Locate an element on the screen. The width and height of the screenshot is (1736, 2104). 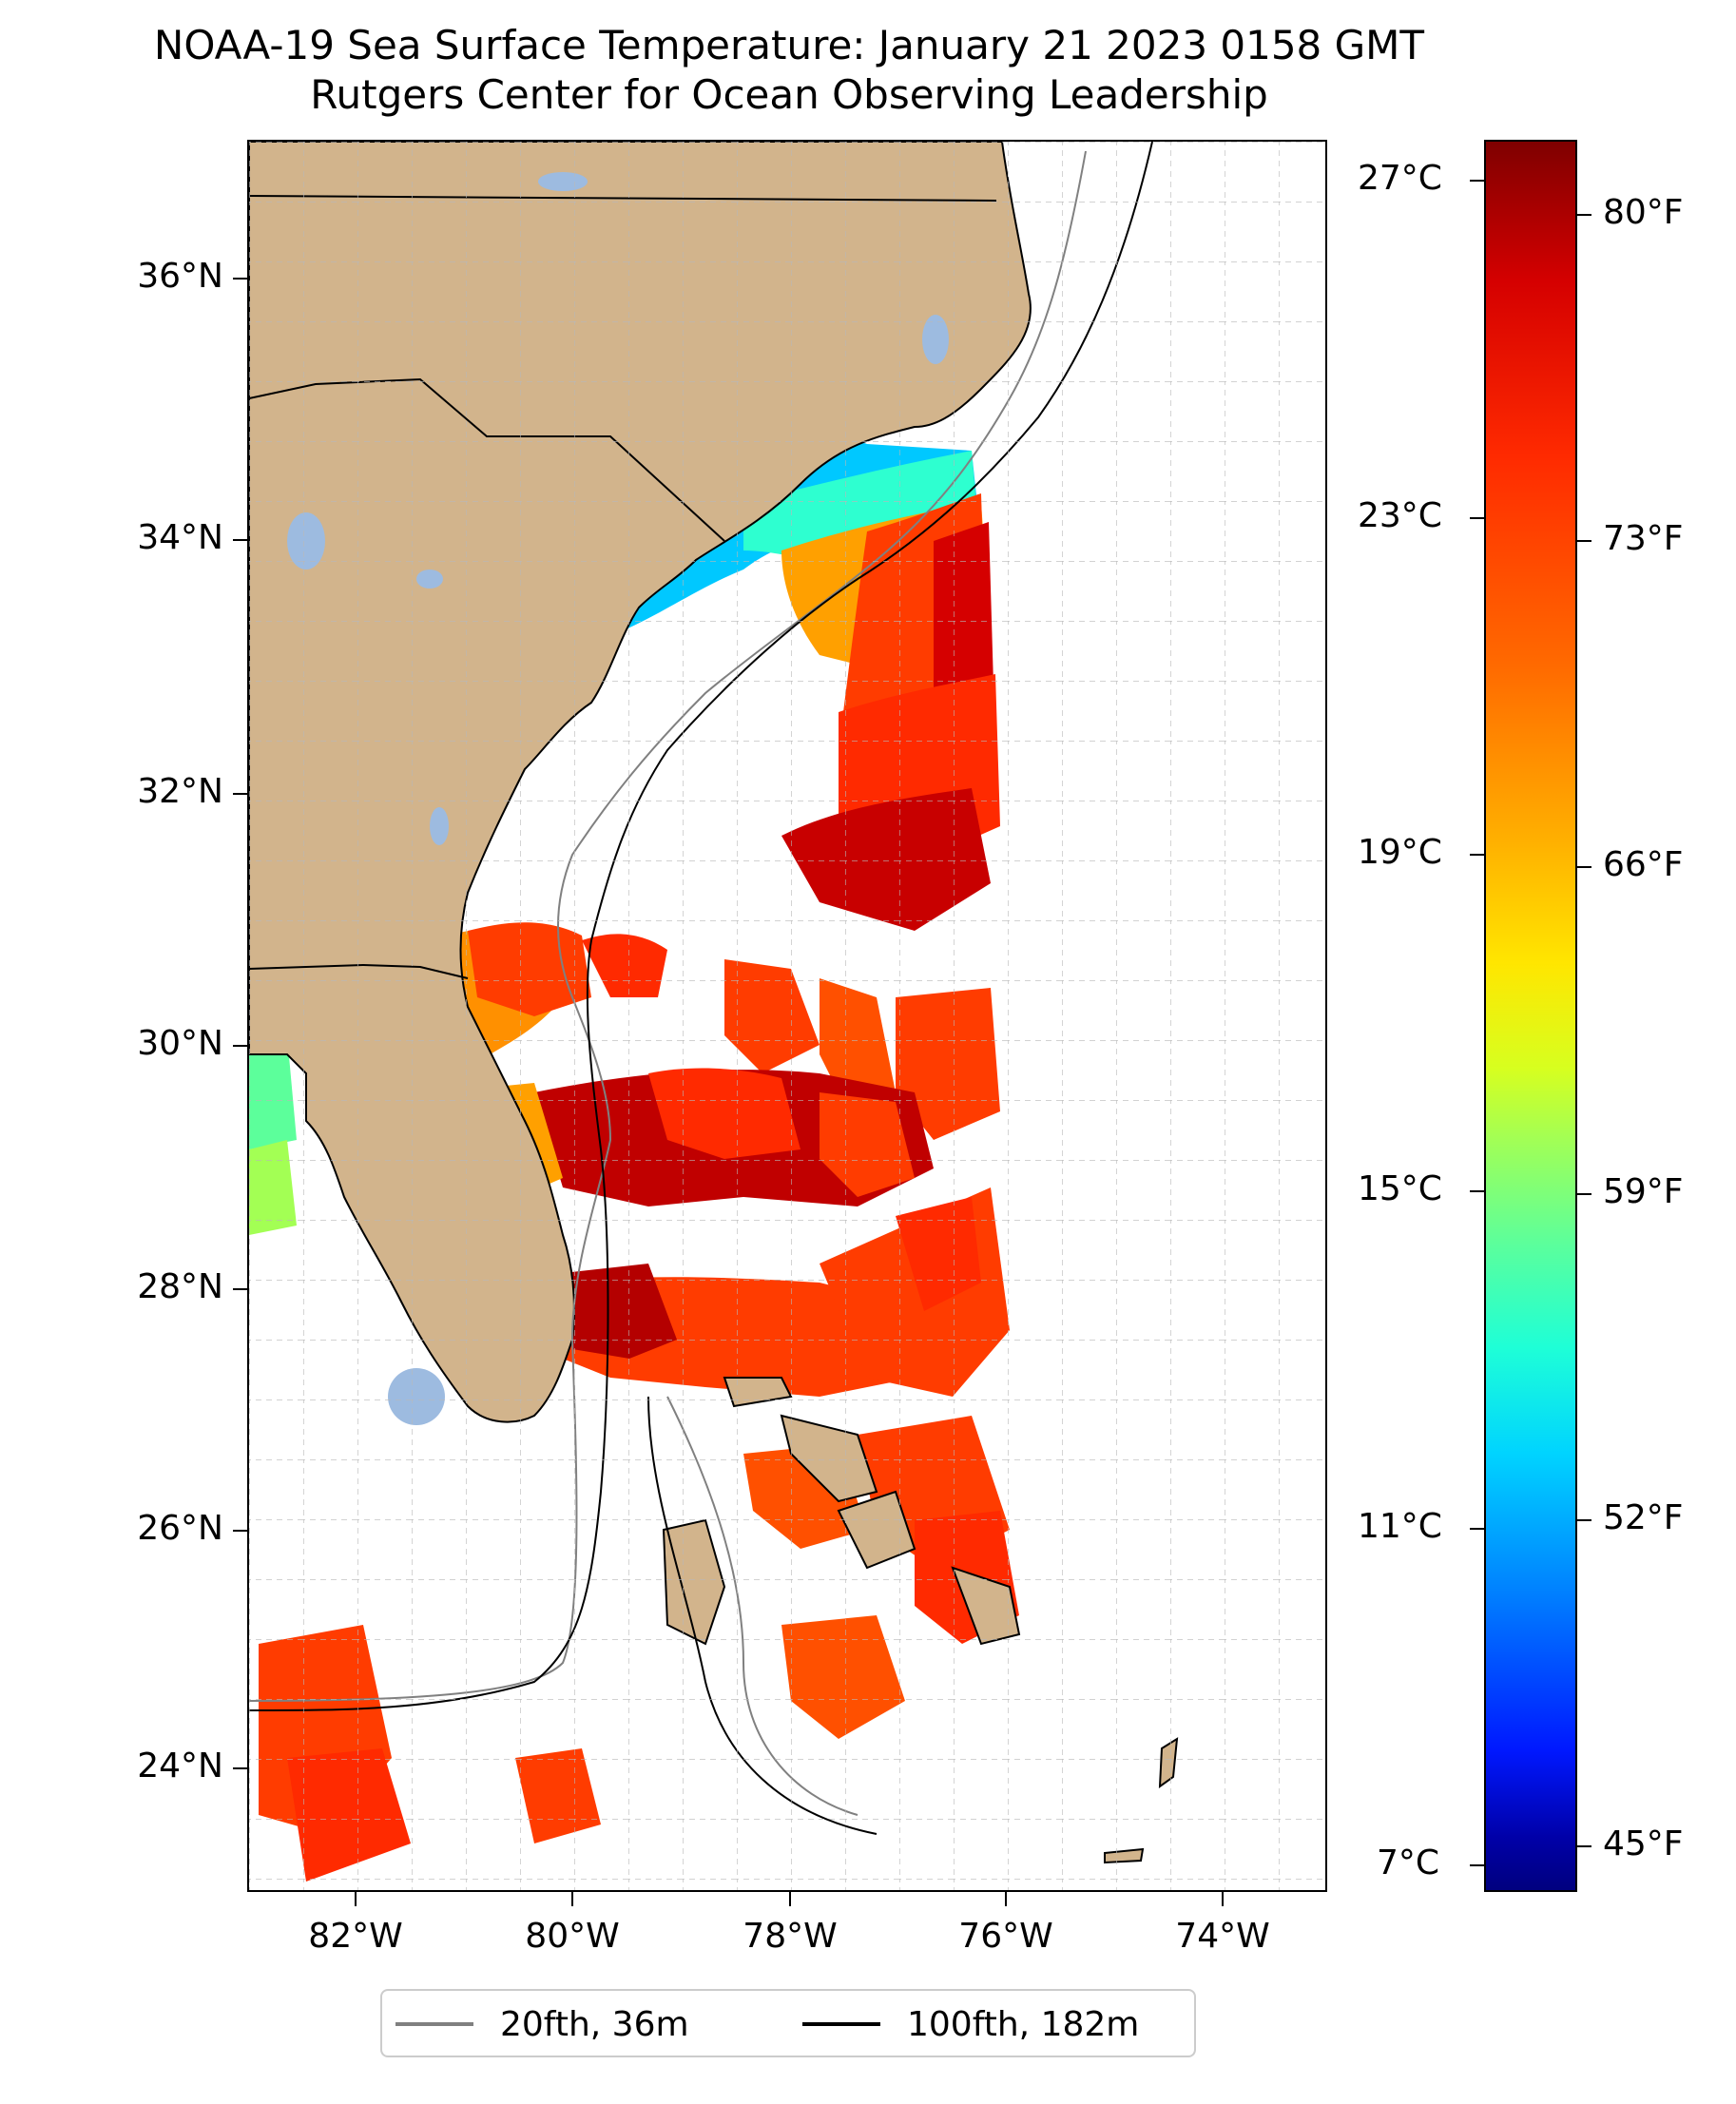
cb-celsius-19: 19°C is located at coordinates (1400, 852).